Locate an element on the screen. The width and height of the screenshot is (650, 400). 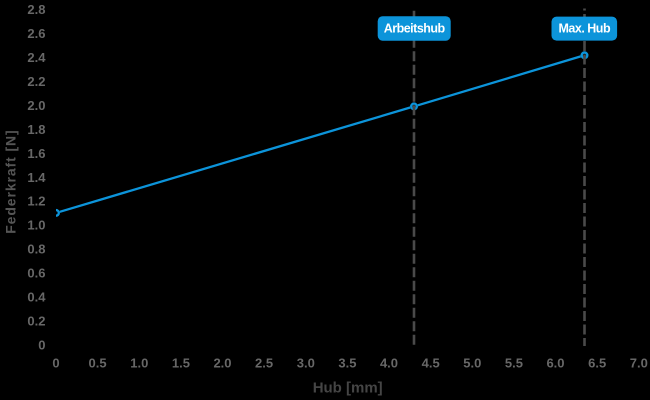
svg-text: 7.0 is located at coordinates (639, 363).